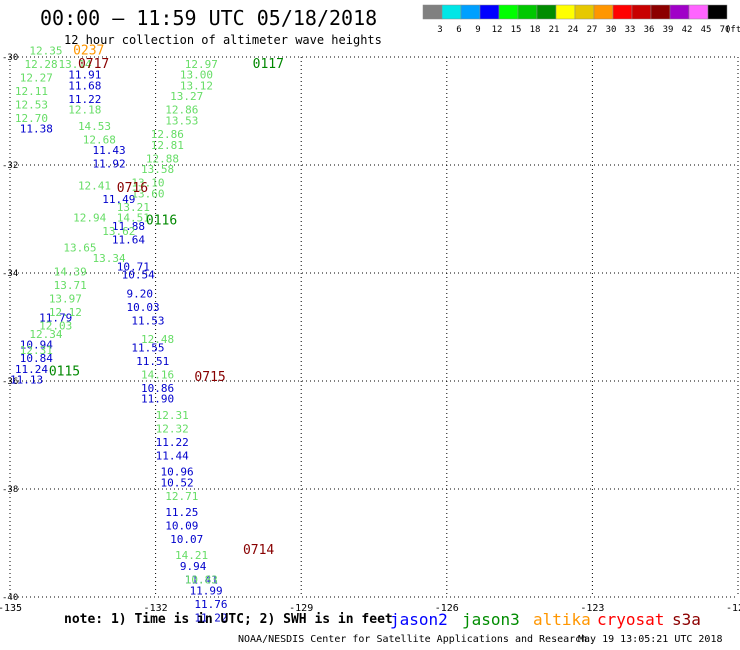  I want to click on data-point-jason2: 10.86, so click(157, 388).